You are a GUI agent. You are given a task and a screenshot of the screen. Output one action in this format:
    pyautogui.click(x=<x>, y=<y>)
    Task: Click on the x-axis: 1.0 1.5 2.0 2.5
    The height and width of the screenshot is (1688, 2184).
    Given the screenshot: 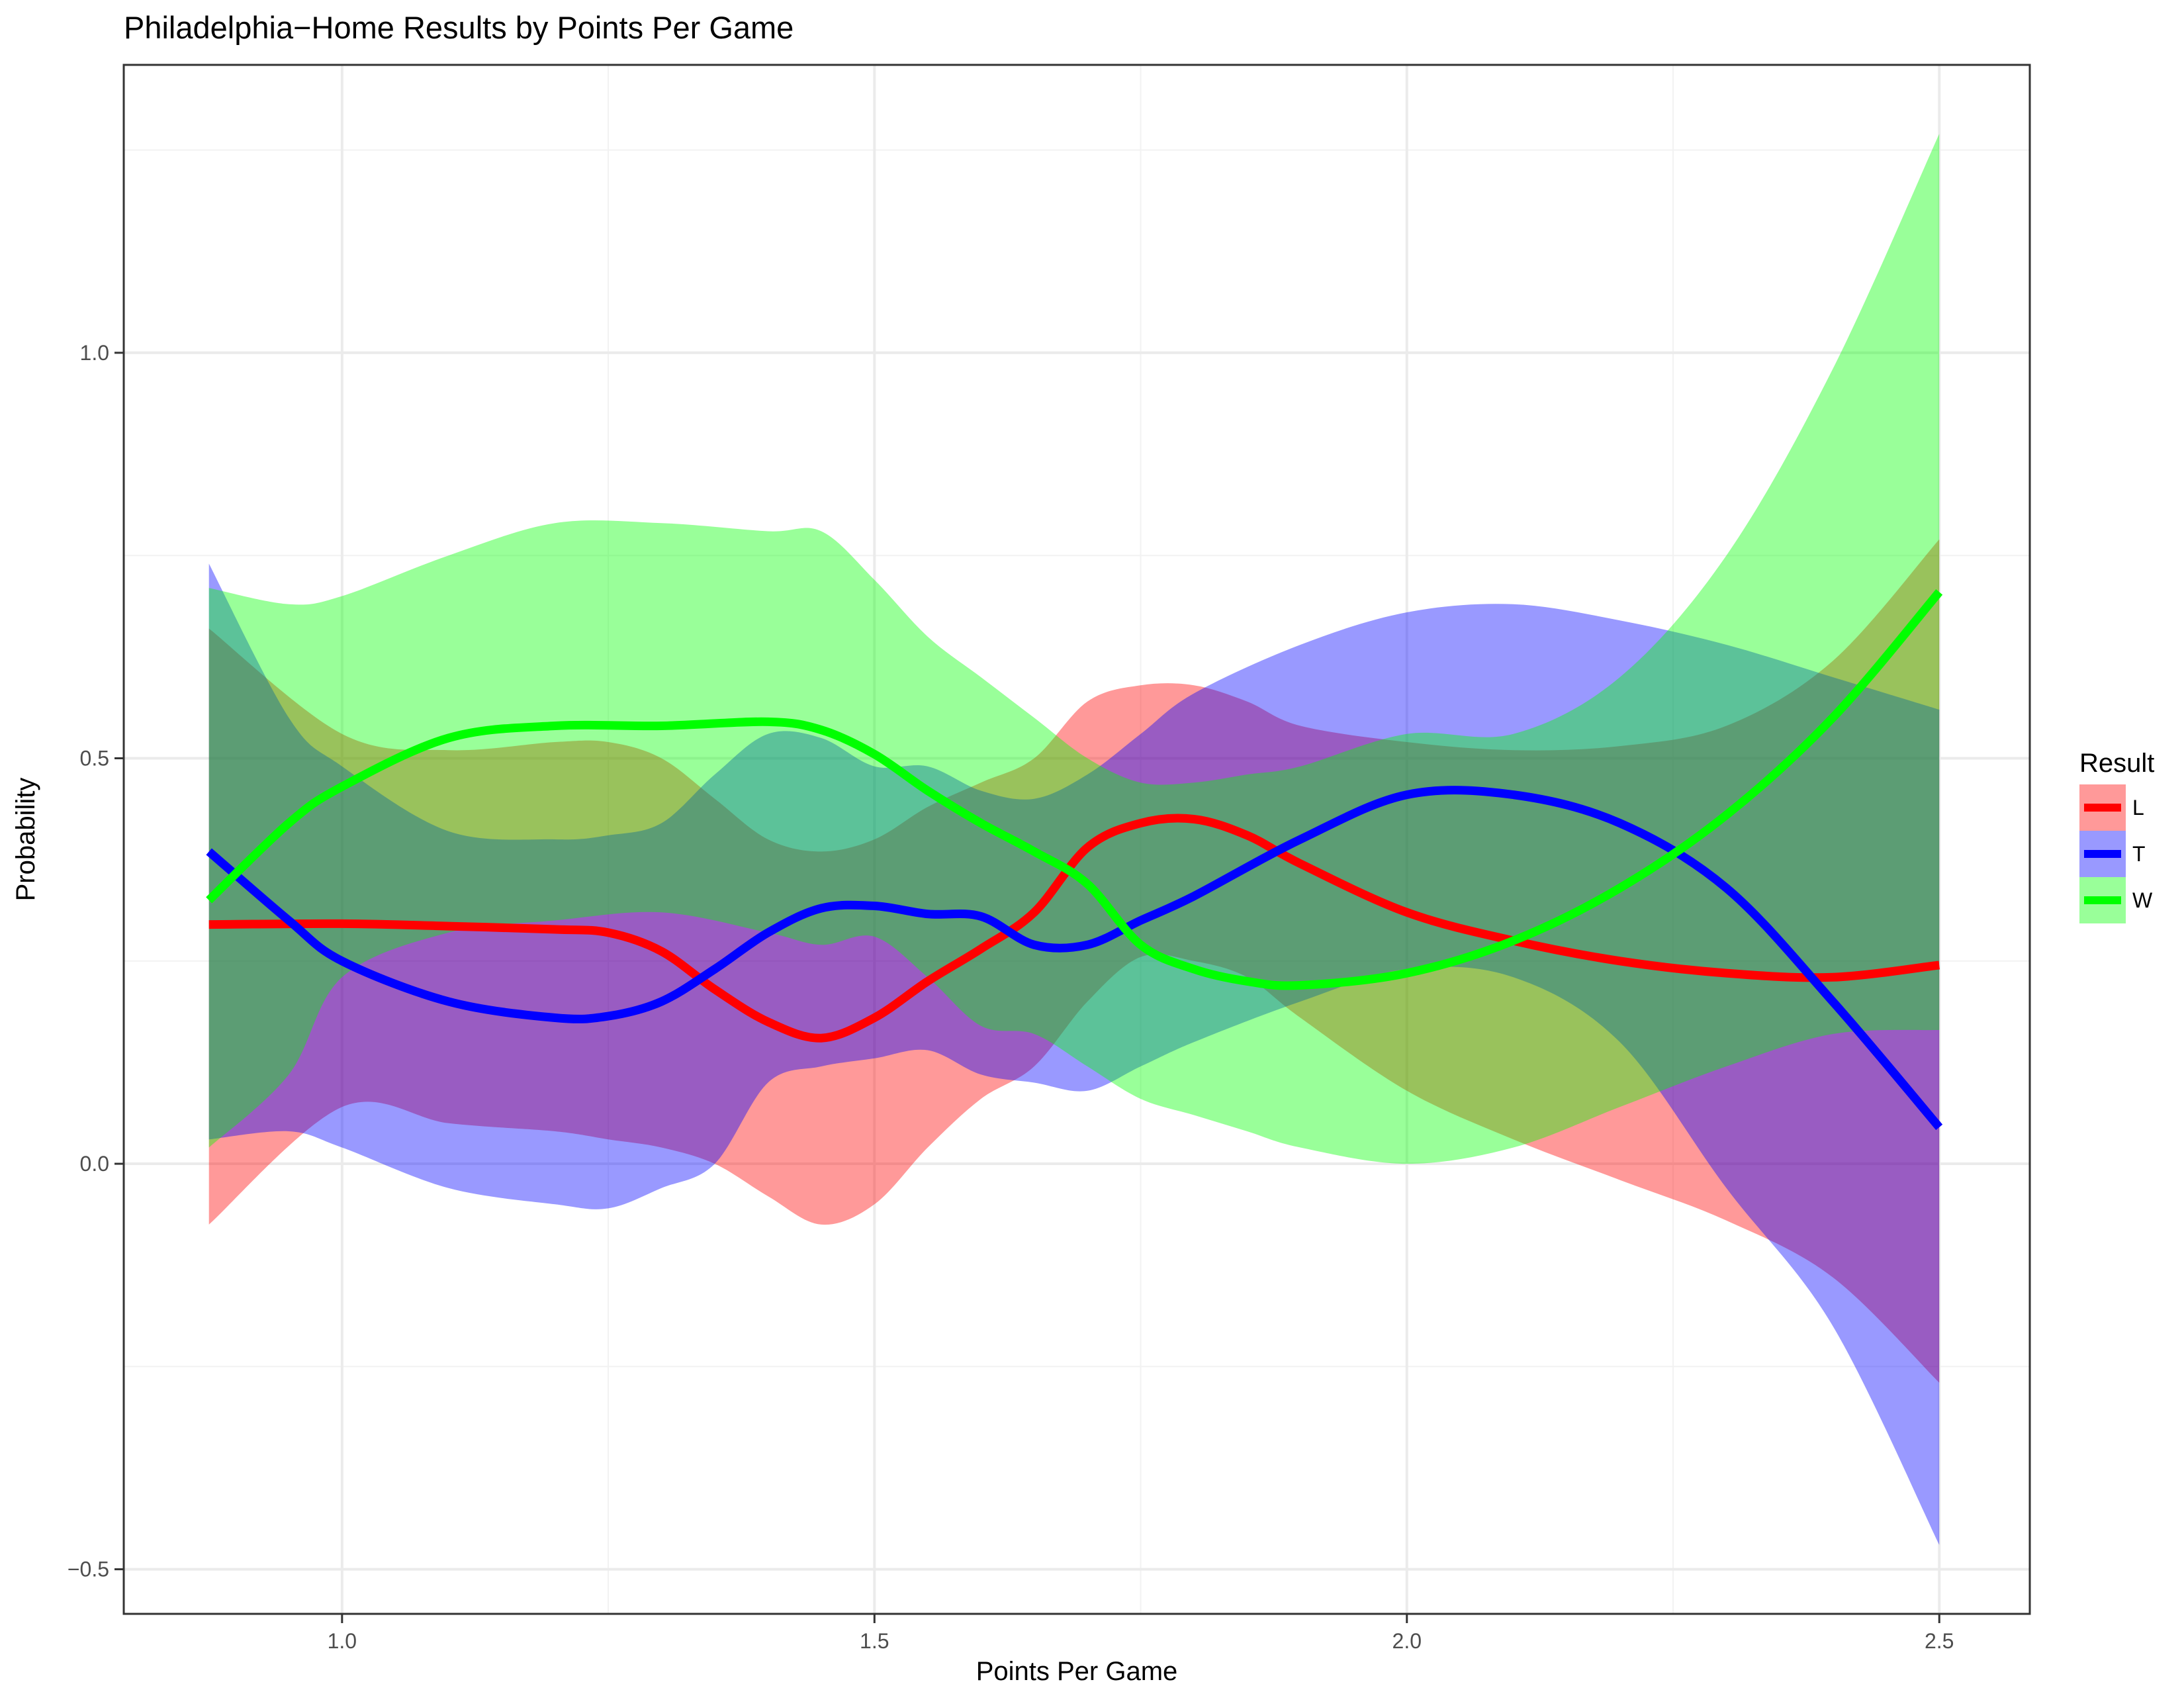 What is the action you would take?
    pyautogui.click(x=1141, y=1633)
    